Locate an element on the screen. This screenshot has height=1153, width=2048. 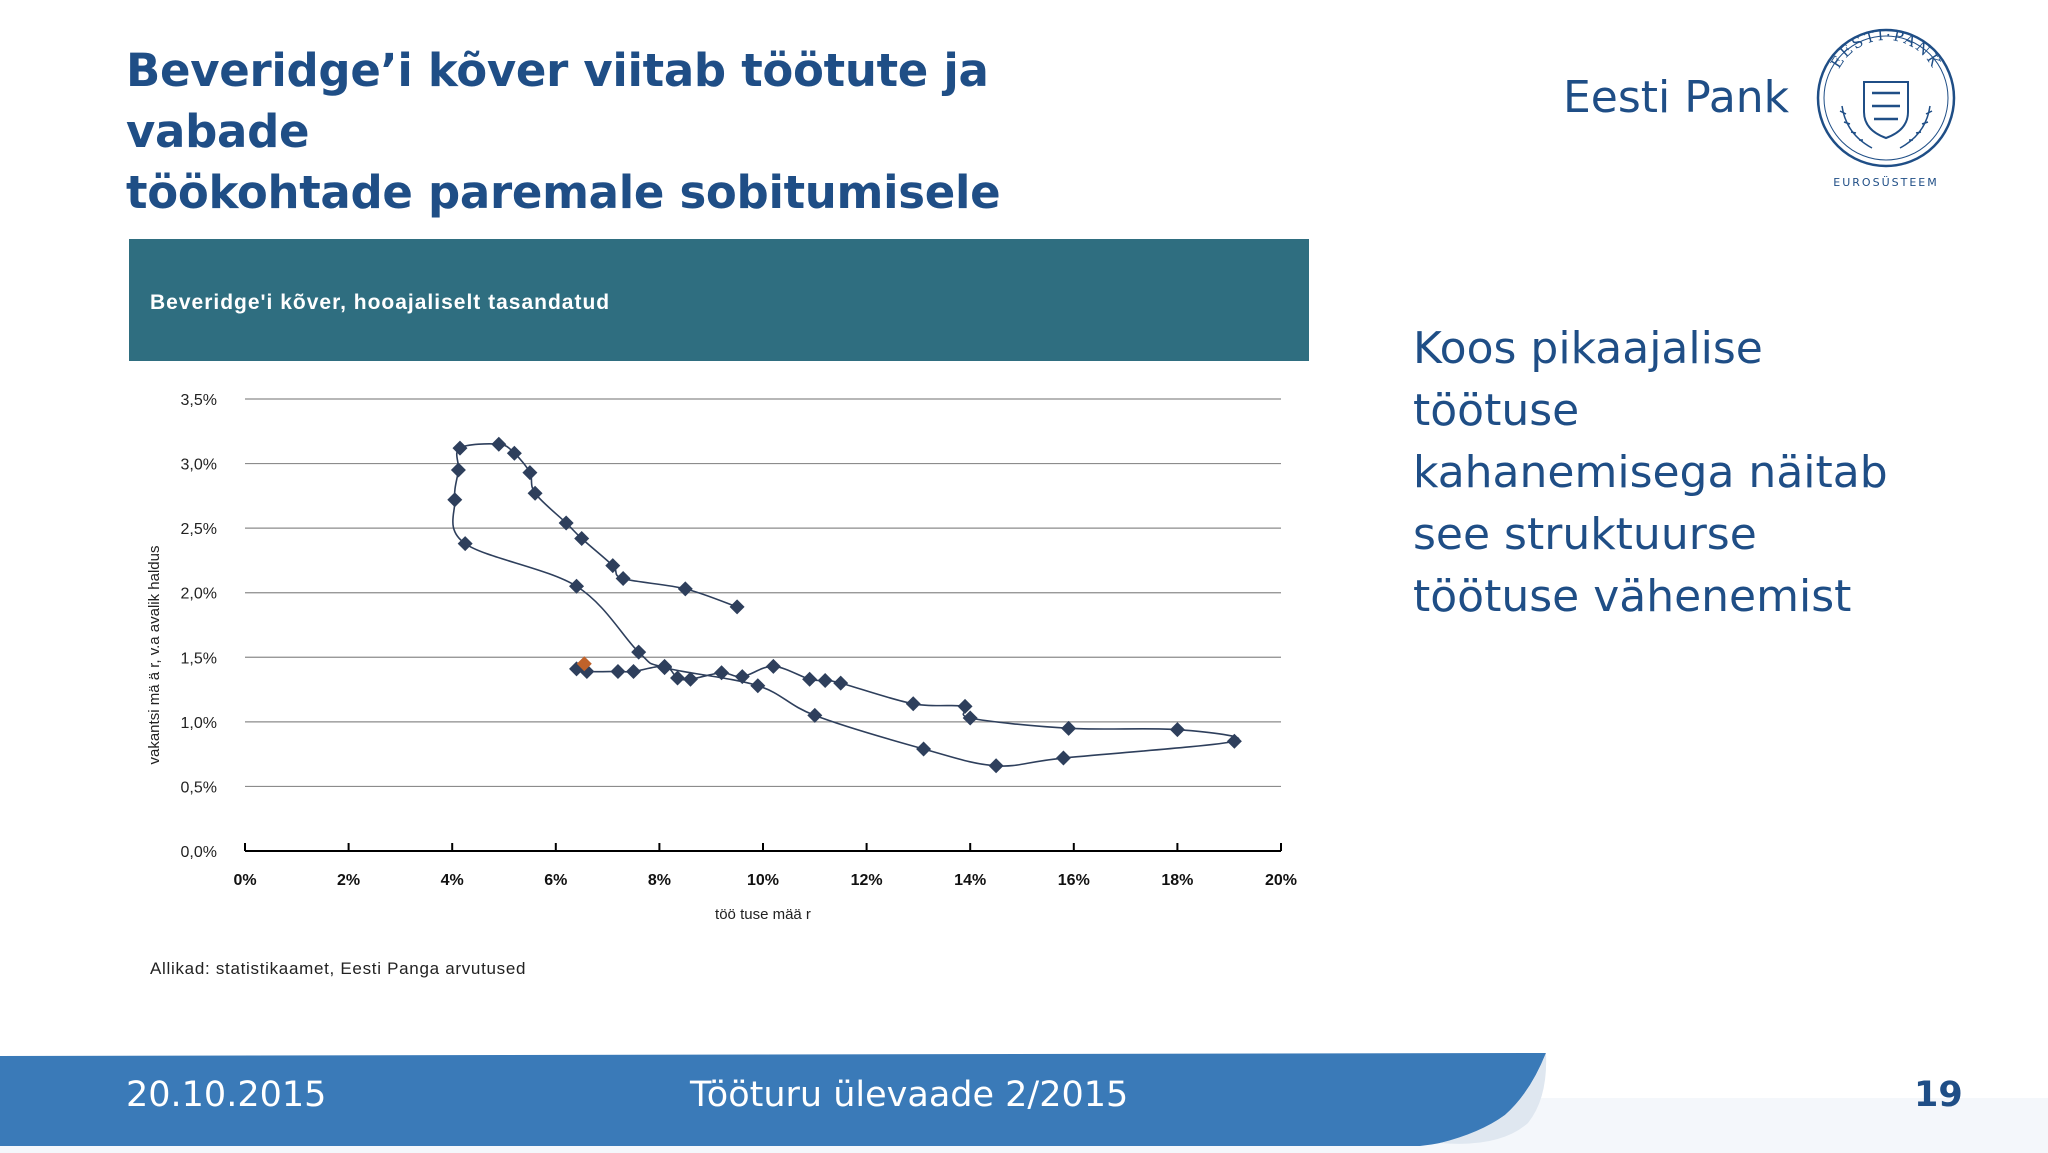
x-tick-label: 16% is located at coordinates (1074, 880).